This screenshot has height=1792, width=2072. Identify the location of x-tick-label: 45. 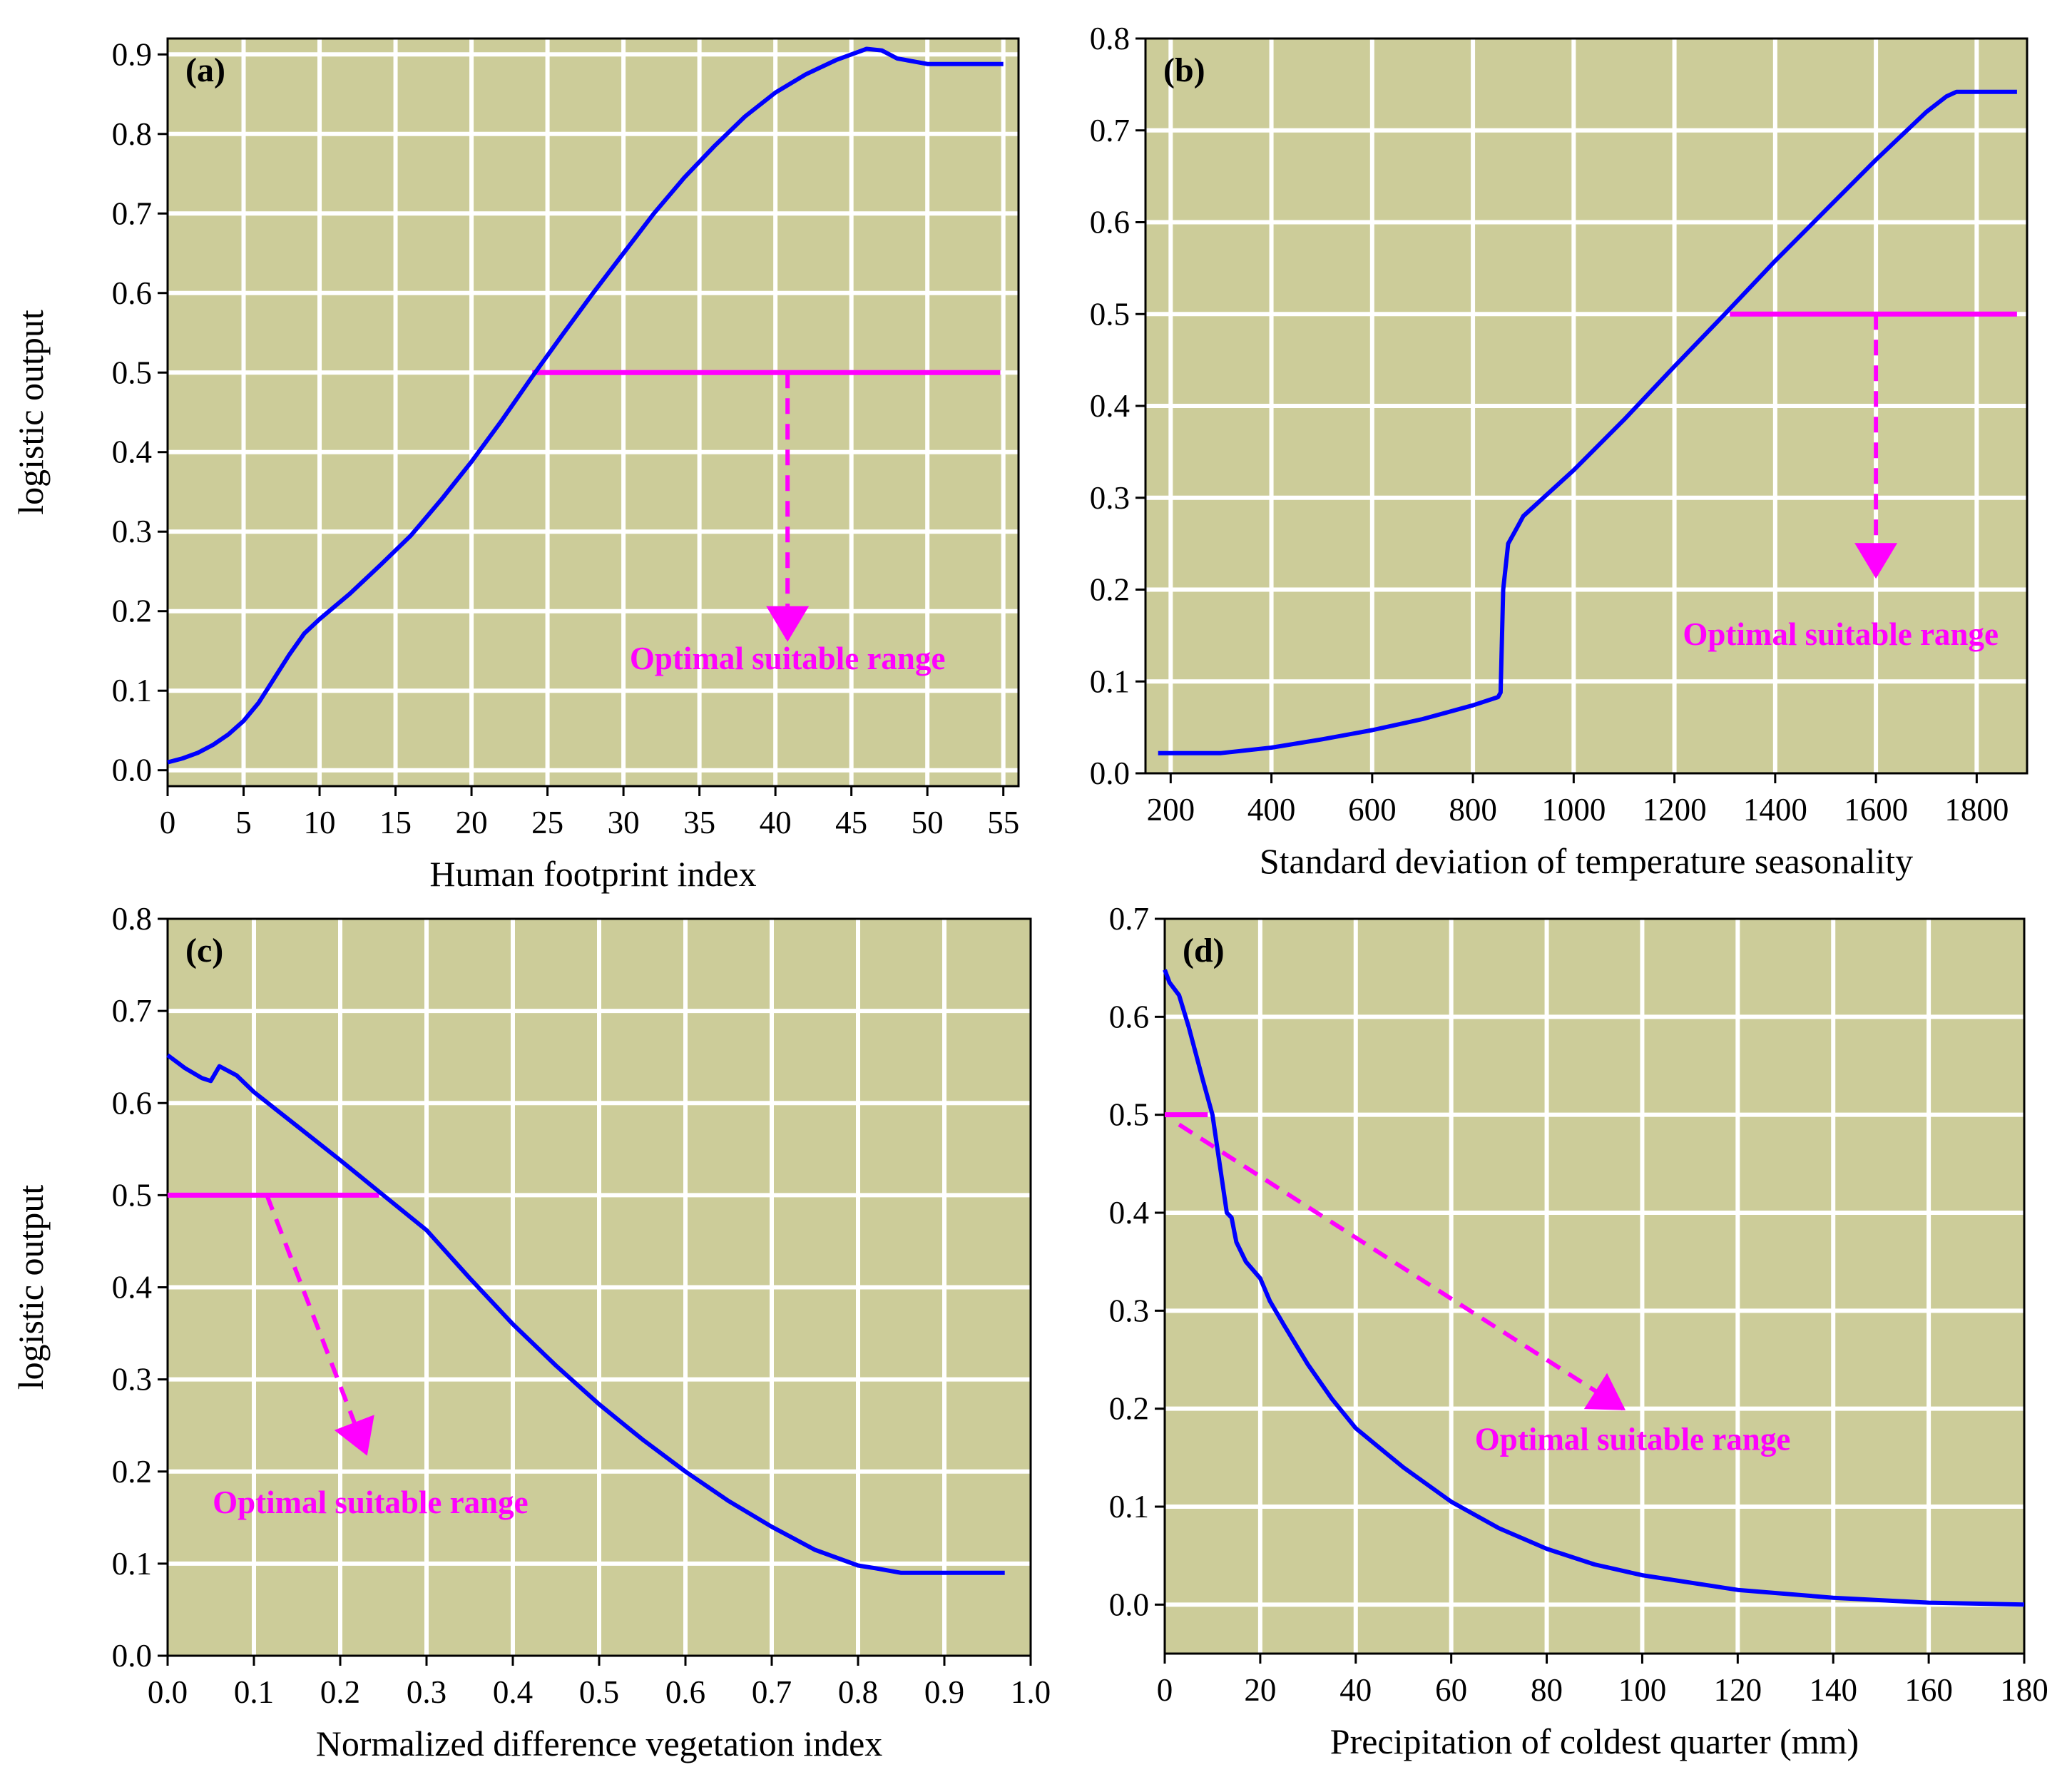
(851, 822).